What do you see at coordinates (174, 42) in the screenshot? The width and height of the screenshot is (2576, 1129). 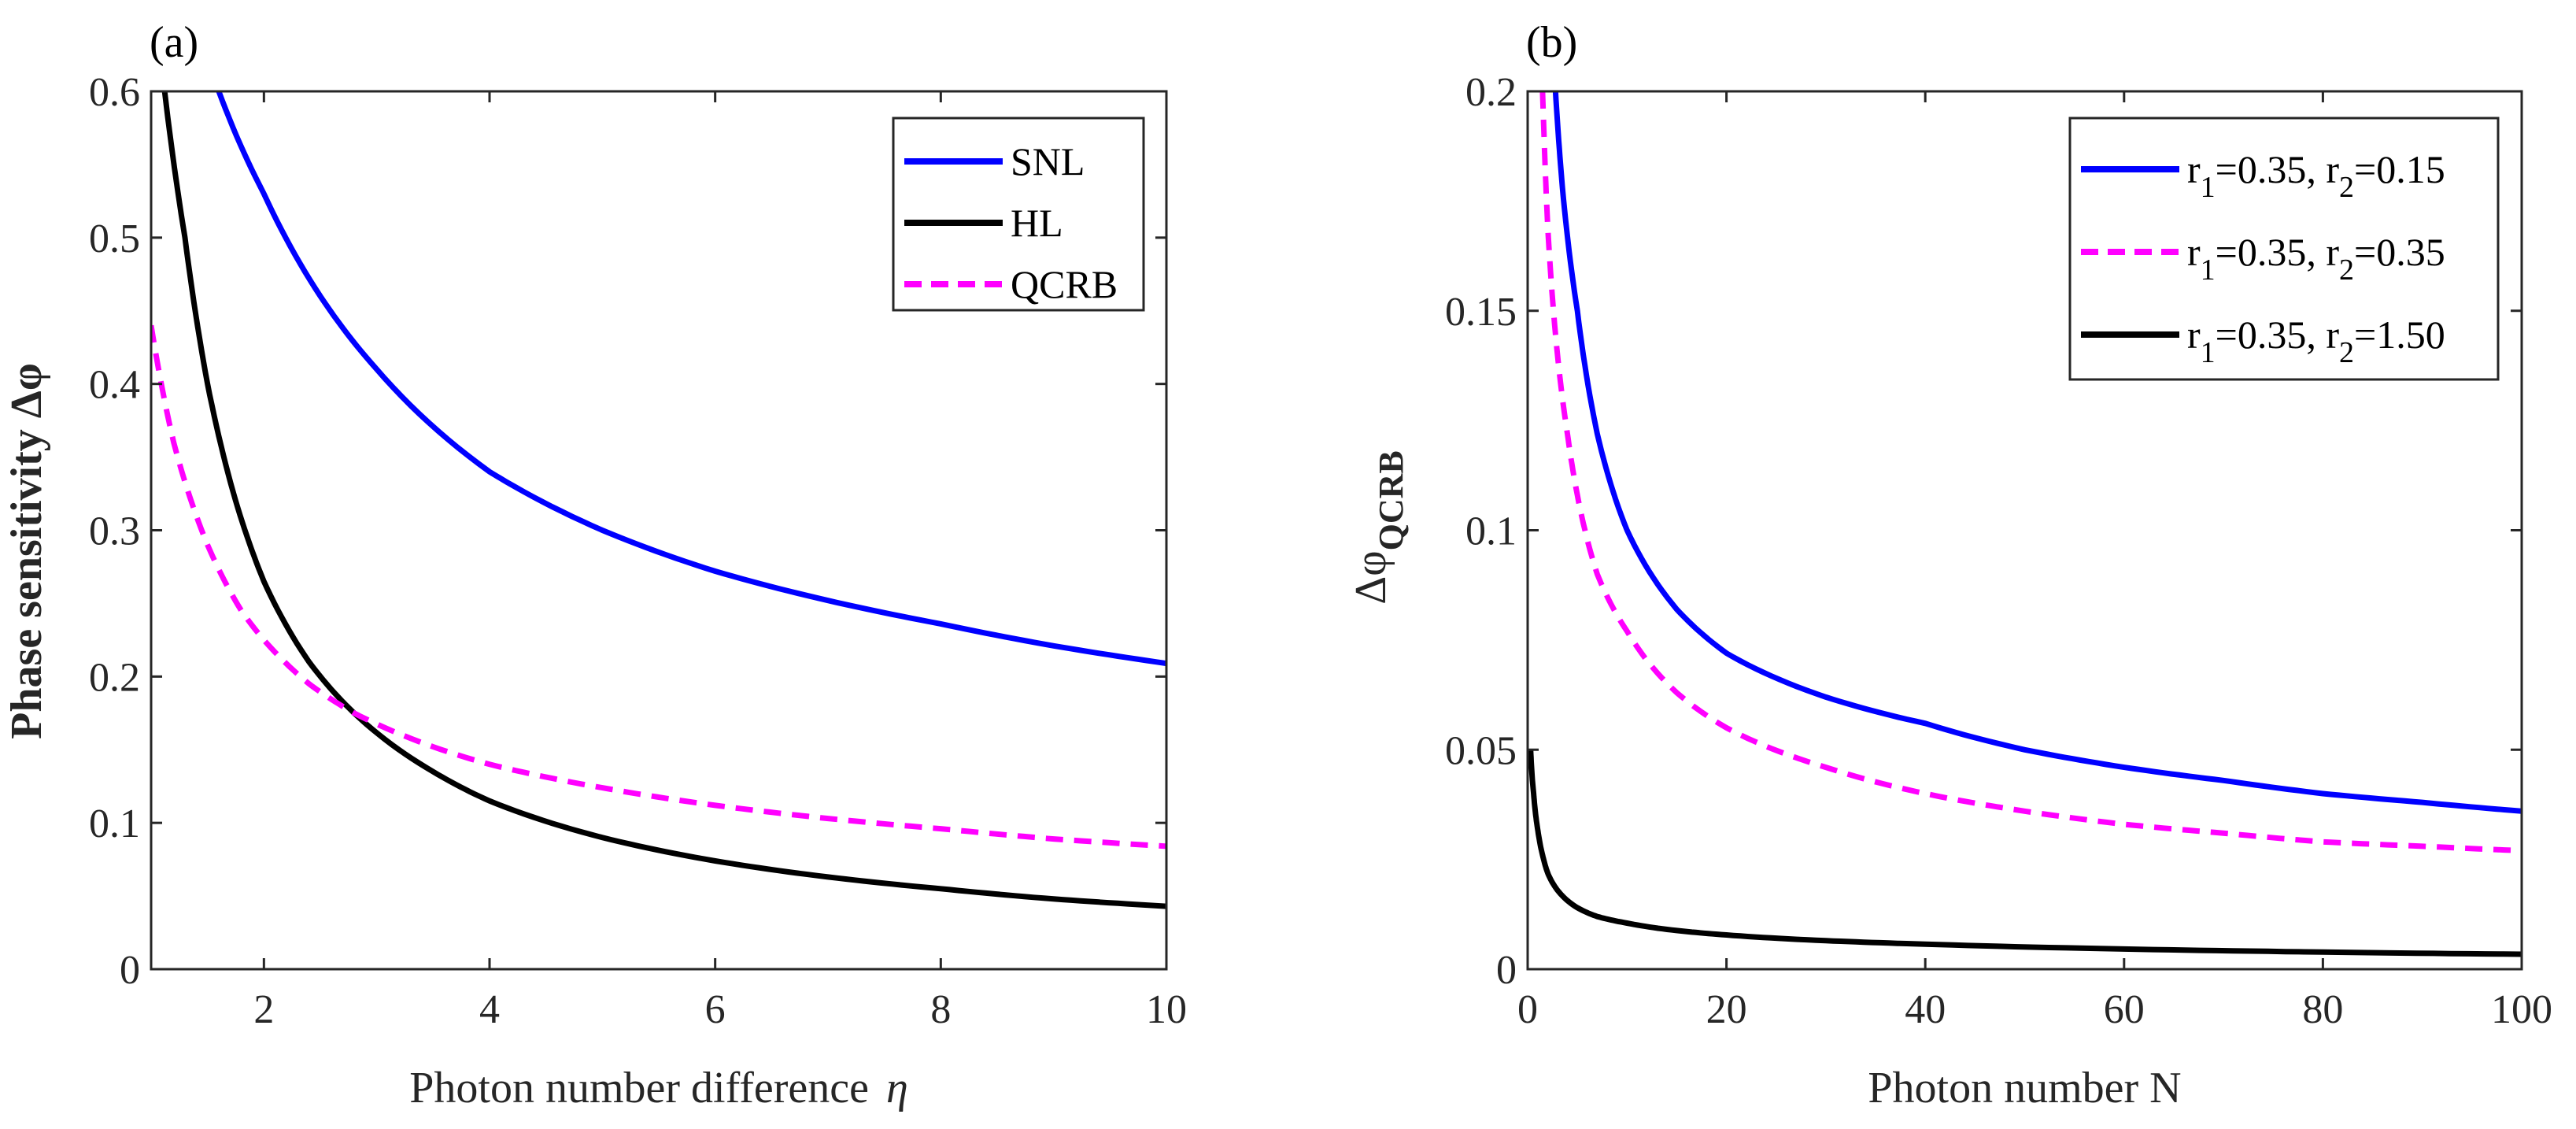 I see `panel-label: (a)` at bounding box center [174, 42].